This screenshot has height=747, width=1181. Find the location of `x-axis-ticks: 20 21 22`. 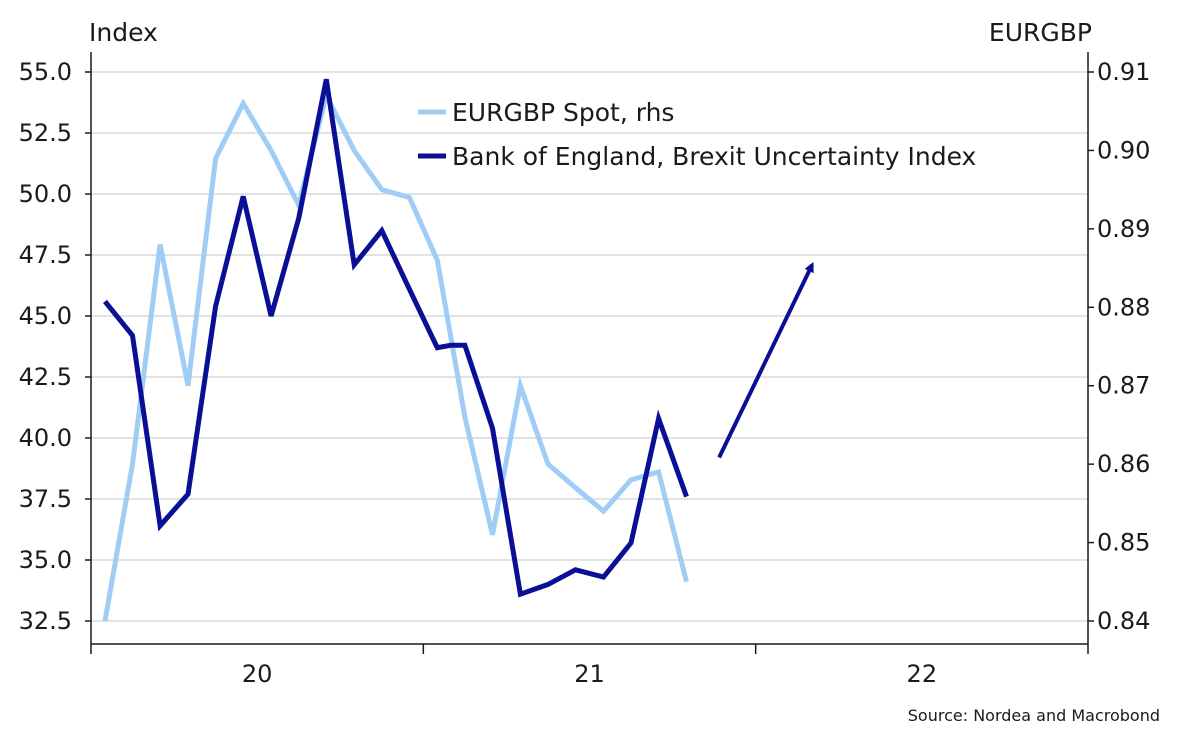

x-axis-ticks: 20 21 22 is located at coordinates (589, 674).